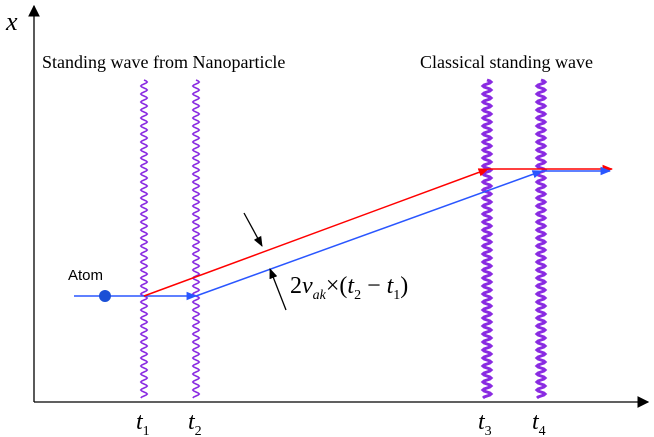 The image size is (654, 437). I want to click on separation-arrow-bottom, so click(278, 289).